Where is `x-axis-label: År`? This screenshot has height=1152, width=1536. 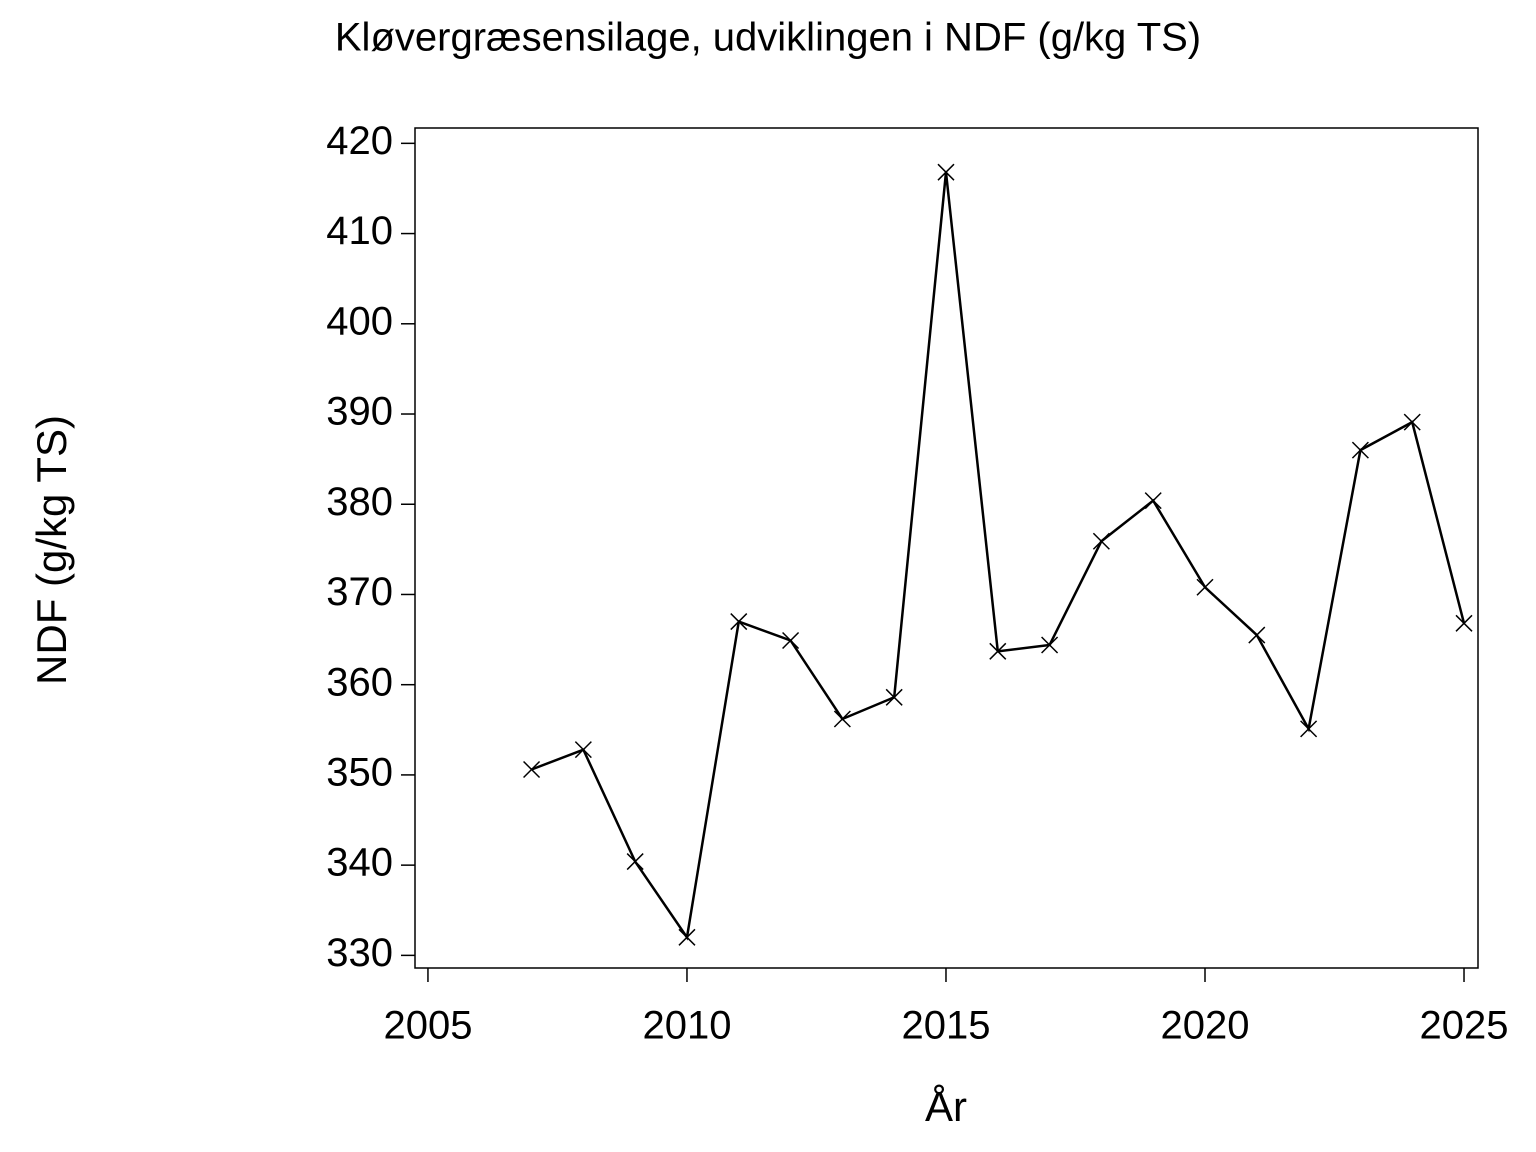
x-axis-label: År is located at coordinates (946, 1106).